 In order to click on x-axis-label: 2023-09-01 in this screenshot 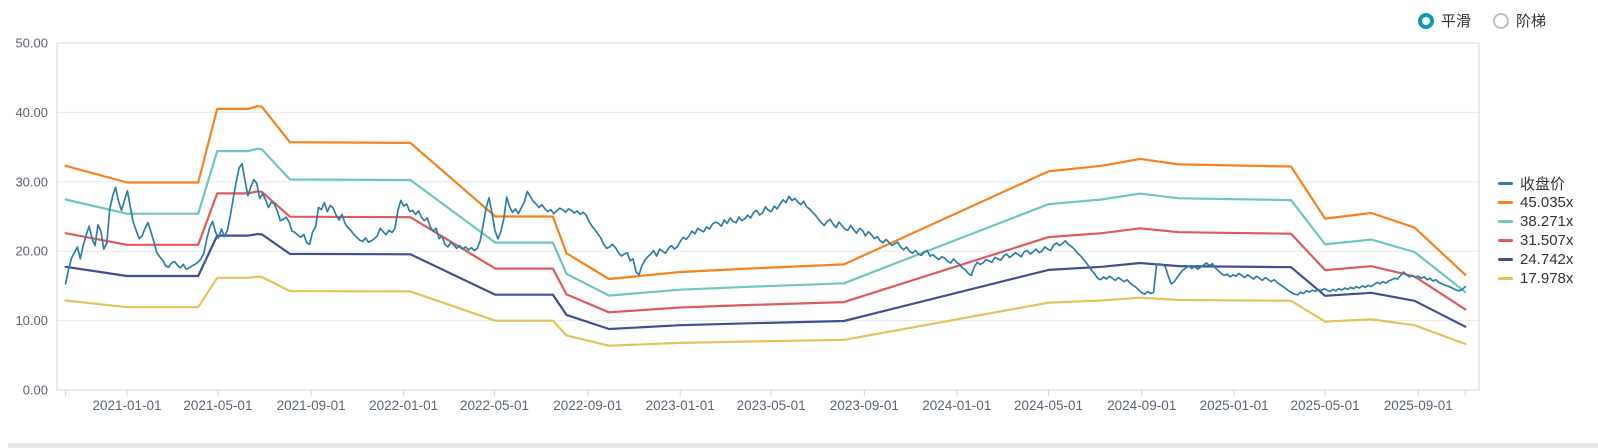, I will do `click(864, 405)`.